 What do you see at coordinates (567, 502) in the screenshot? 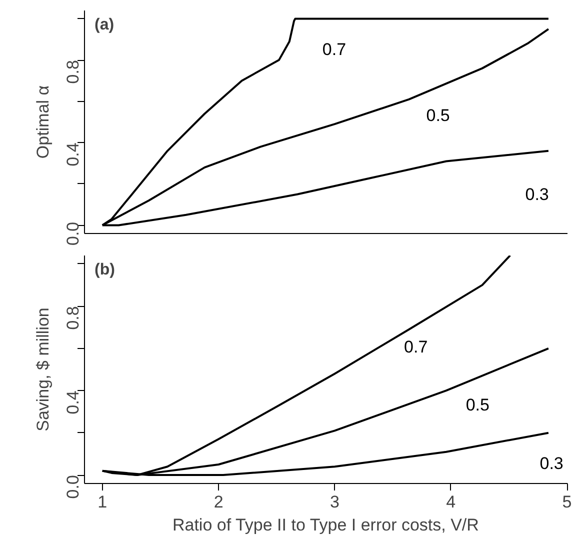
I see `x-tick-label: 5` at bounding box center [567, 502].